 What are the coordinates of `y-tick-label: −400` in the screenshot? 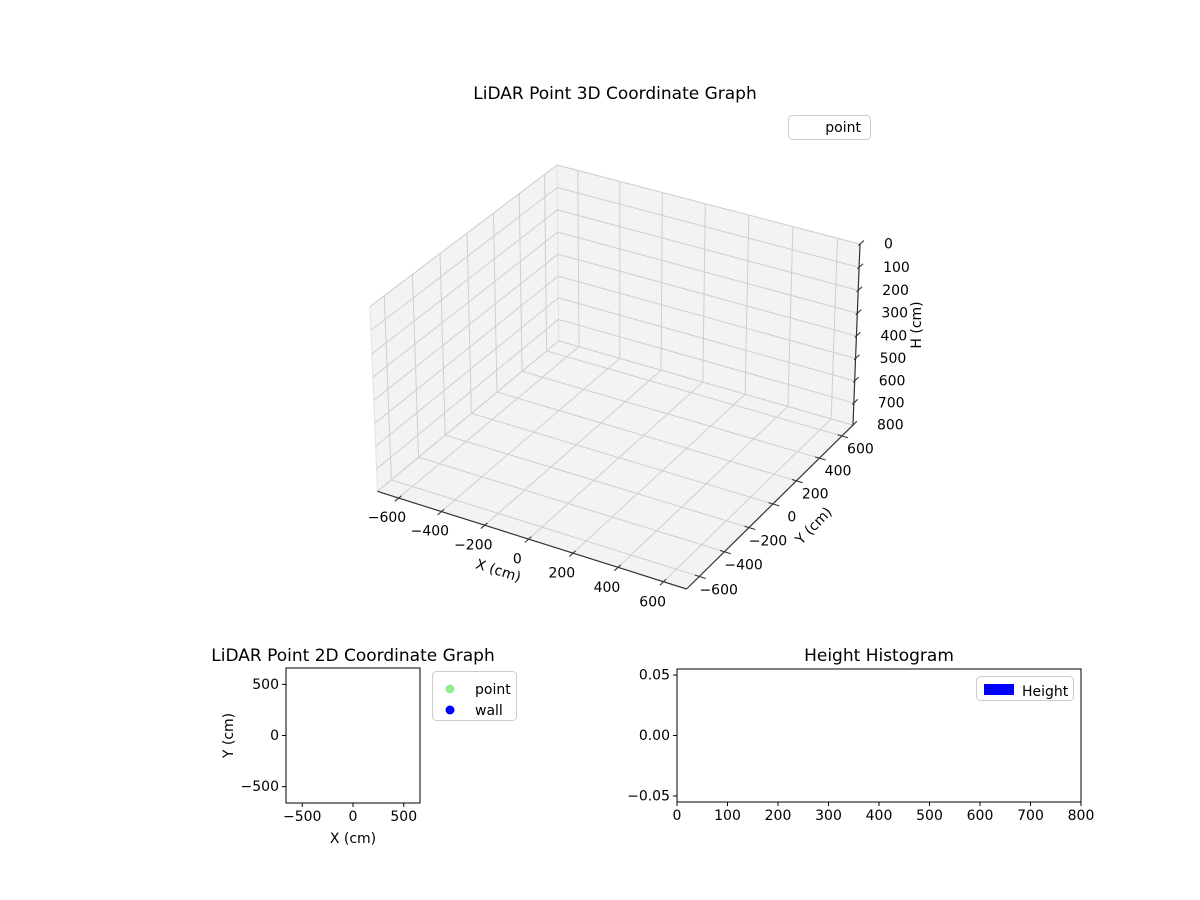 It's located at (743, 566).